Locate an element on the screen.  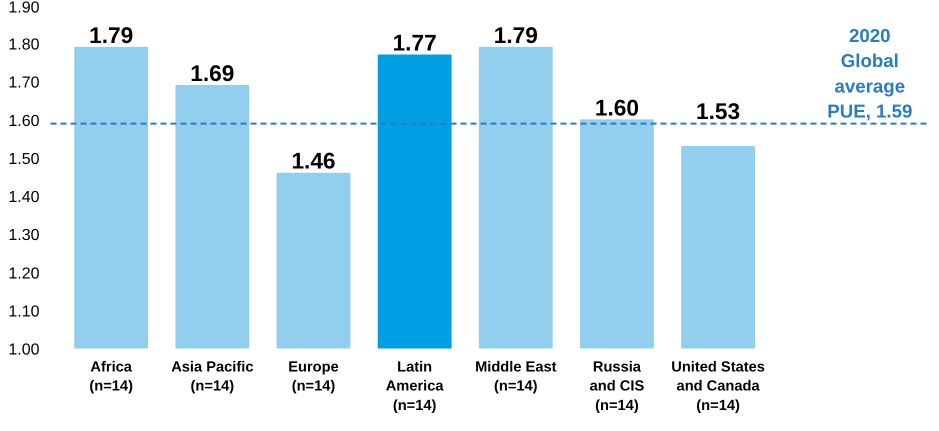
x-tick-label: Asia Pacific (n=14) is located at coordinates (212, 377).